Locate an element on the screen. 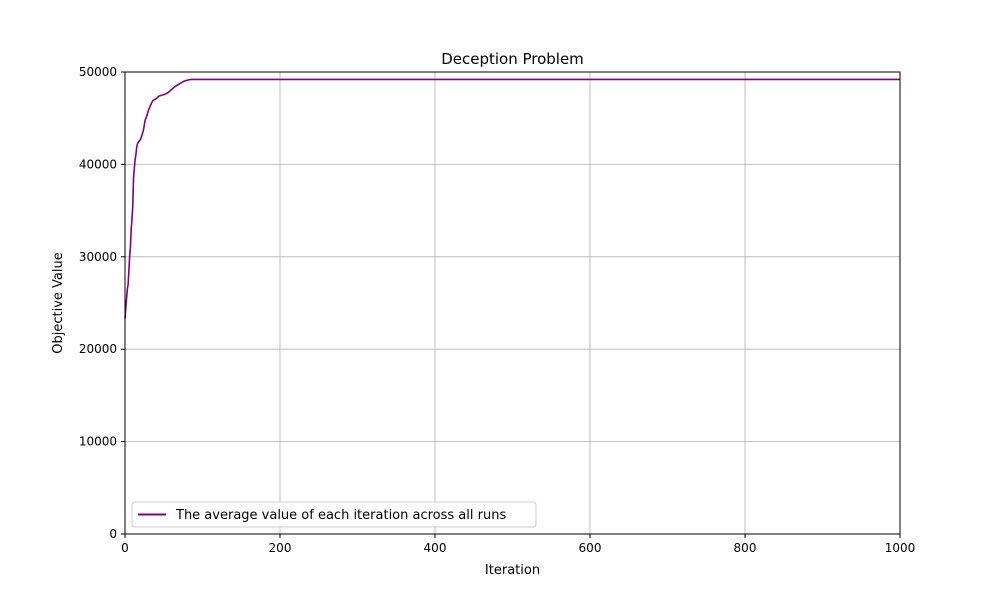 This screenshot has width=1000, height=600. x-tick-label: 600 is located at coordinates (590, 548).